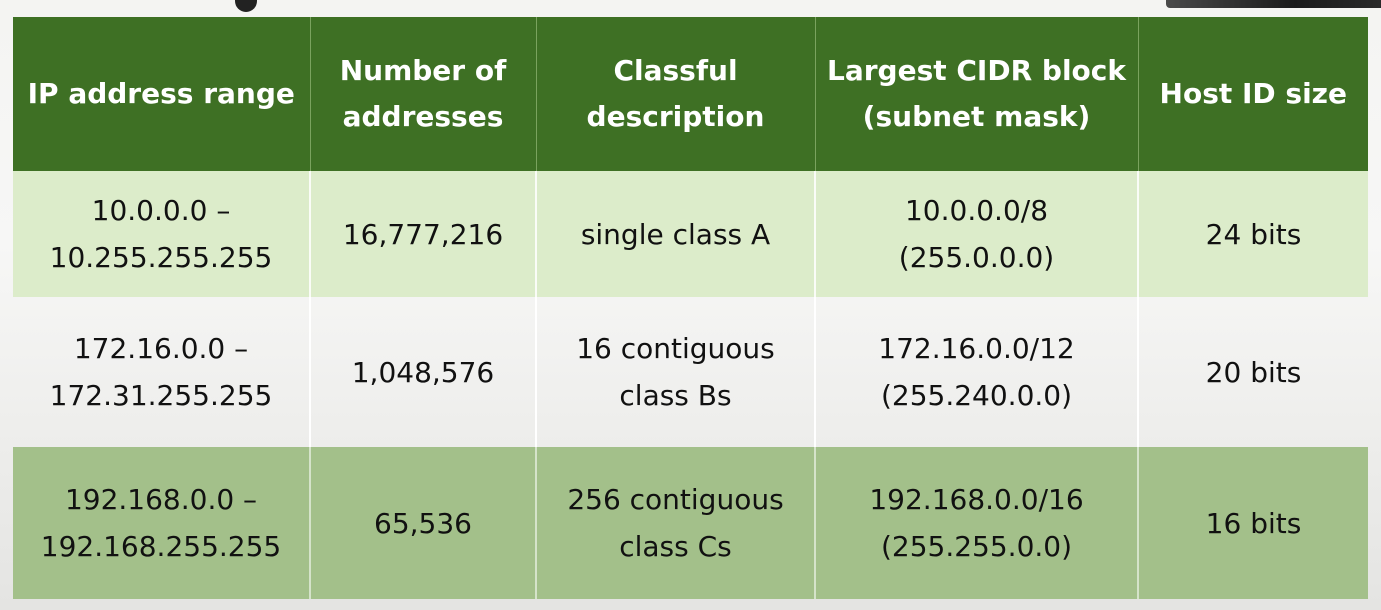  I want to click on cell-line: 192.168.255.255, so click(161, 546).